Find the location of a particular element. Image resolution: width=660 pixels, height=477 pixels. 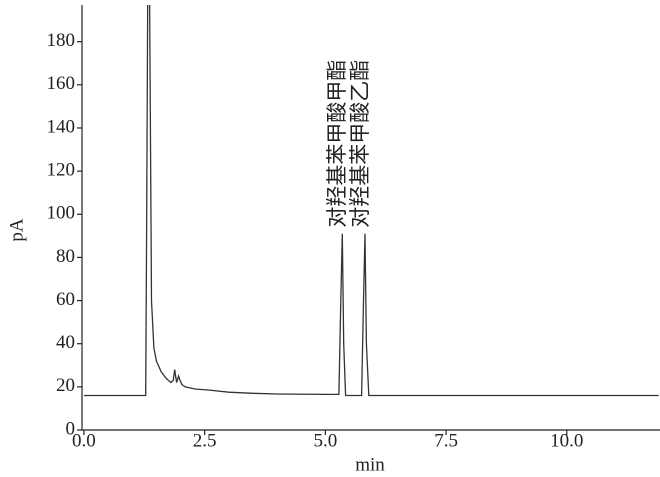

x-axis-label: min is located at coordinates (370, 464).